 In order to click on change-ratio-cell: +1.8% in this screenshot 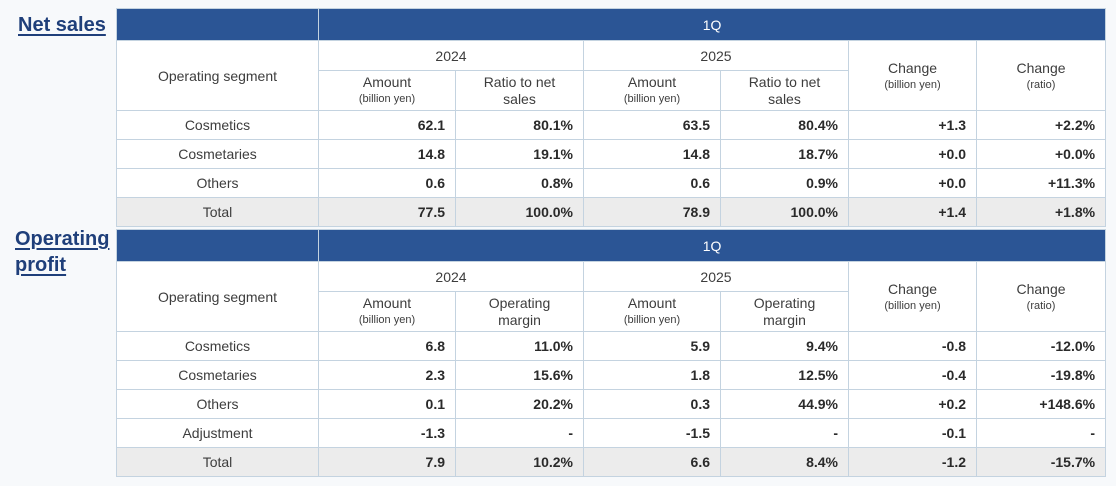, I will do `click(1041, 212)`.